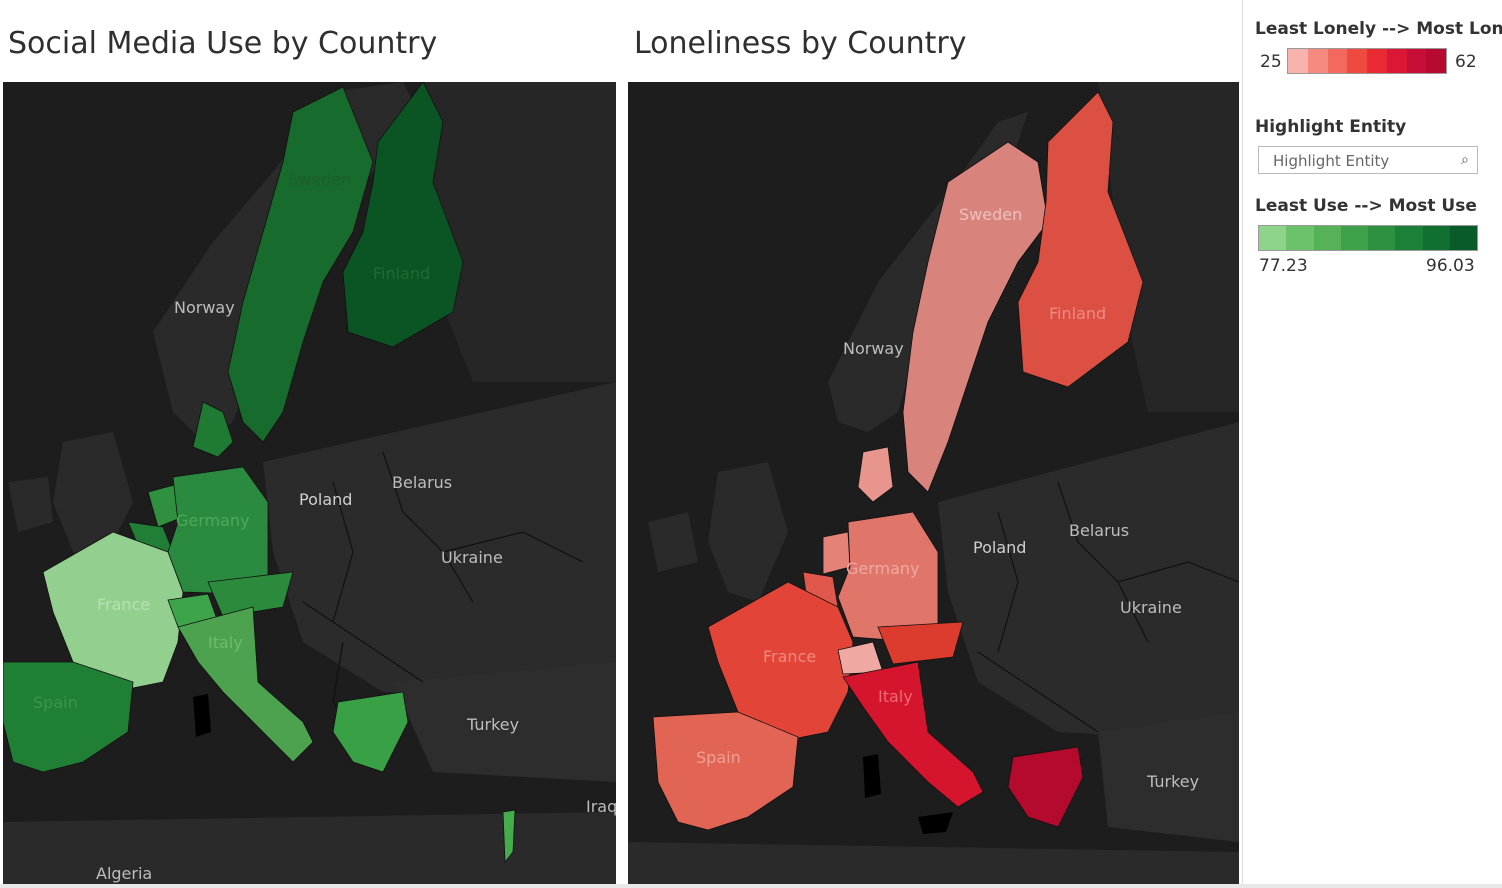 This screenshot has height=888, width=1502. What do you see at coordinates (1366, 206) in the screenshot?
I see `social-use-legend-title: Least Use --> Most Use` at bounding box center [1366, 206].